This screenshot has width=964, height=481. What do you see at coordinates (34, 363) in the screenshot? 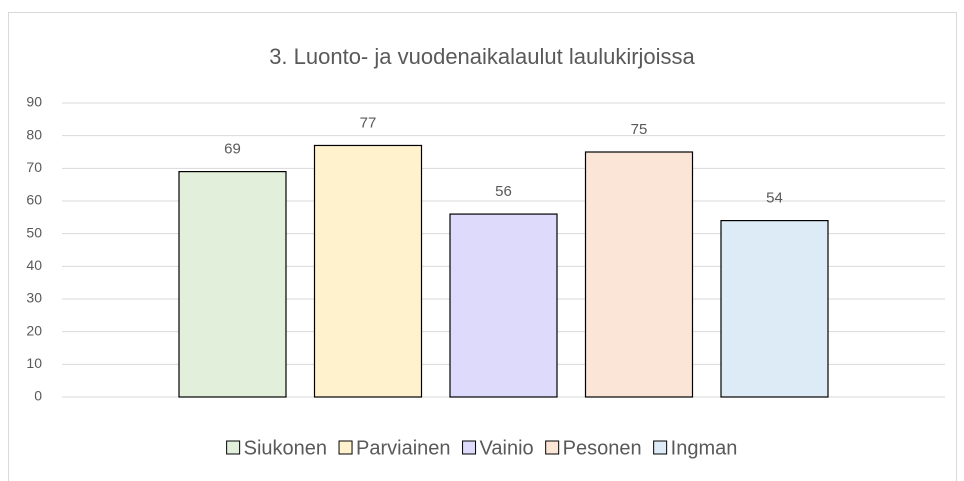
I see `y-tick-label: 10` at bounding box center [34, 363].